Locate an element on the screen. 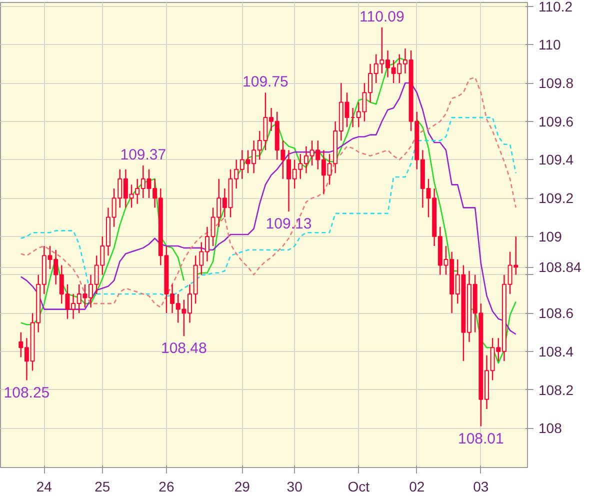  x-tick-label: 26 is located at coordinates (166, 486).